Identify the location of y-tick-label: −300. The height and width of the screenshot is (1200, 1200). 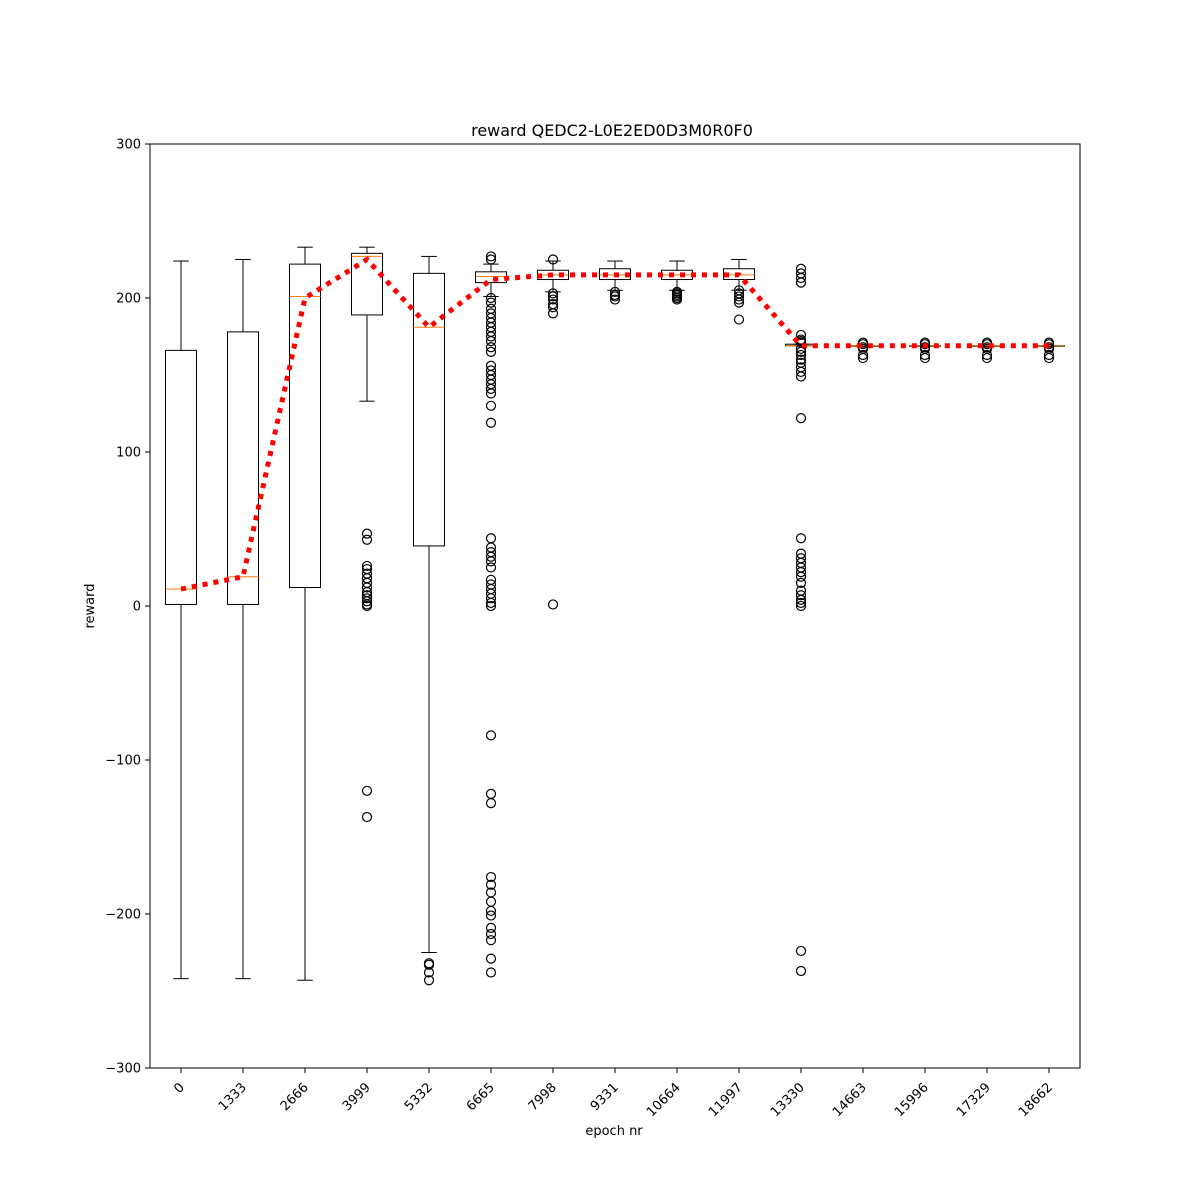
(123, 1069).